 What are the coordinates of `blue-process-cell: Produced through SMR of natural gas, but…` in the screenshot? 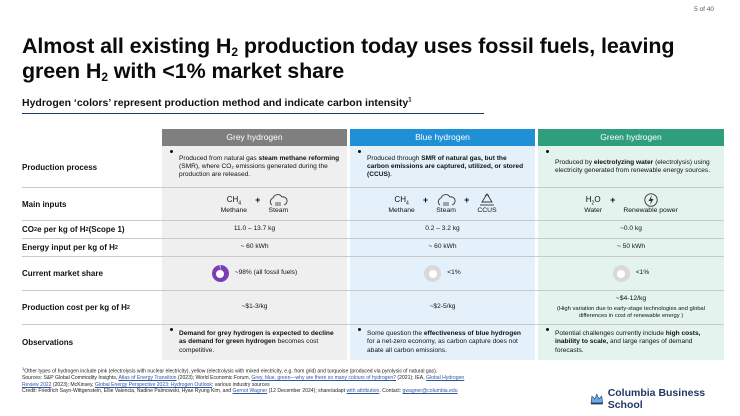 It's located at (442, 167).